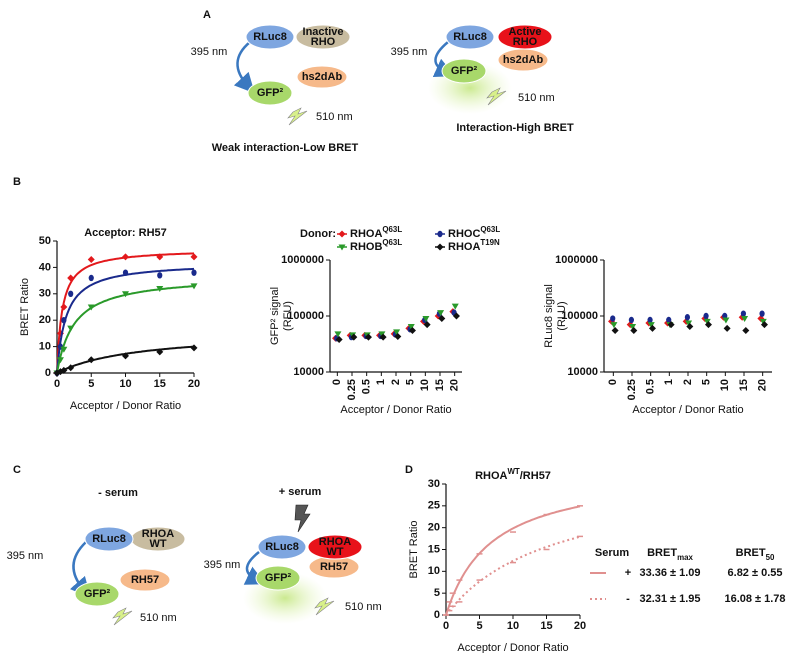  What do you see at coordinates (409, 470) in the screenshot?
I see `panel-label: D` at bounding box center [409, 470].